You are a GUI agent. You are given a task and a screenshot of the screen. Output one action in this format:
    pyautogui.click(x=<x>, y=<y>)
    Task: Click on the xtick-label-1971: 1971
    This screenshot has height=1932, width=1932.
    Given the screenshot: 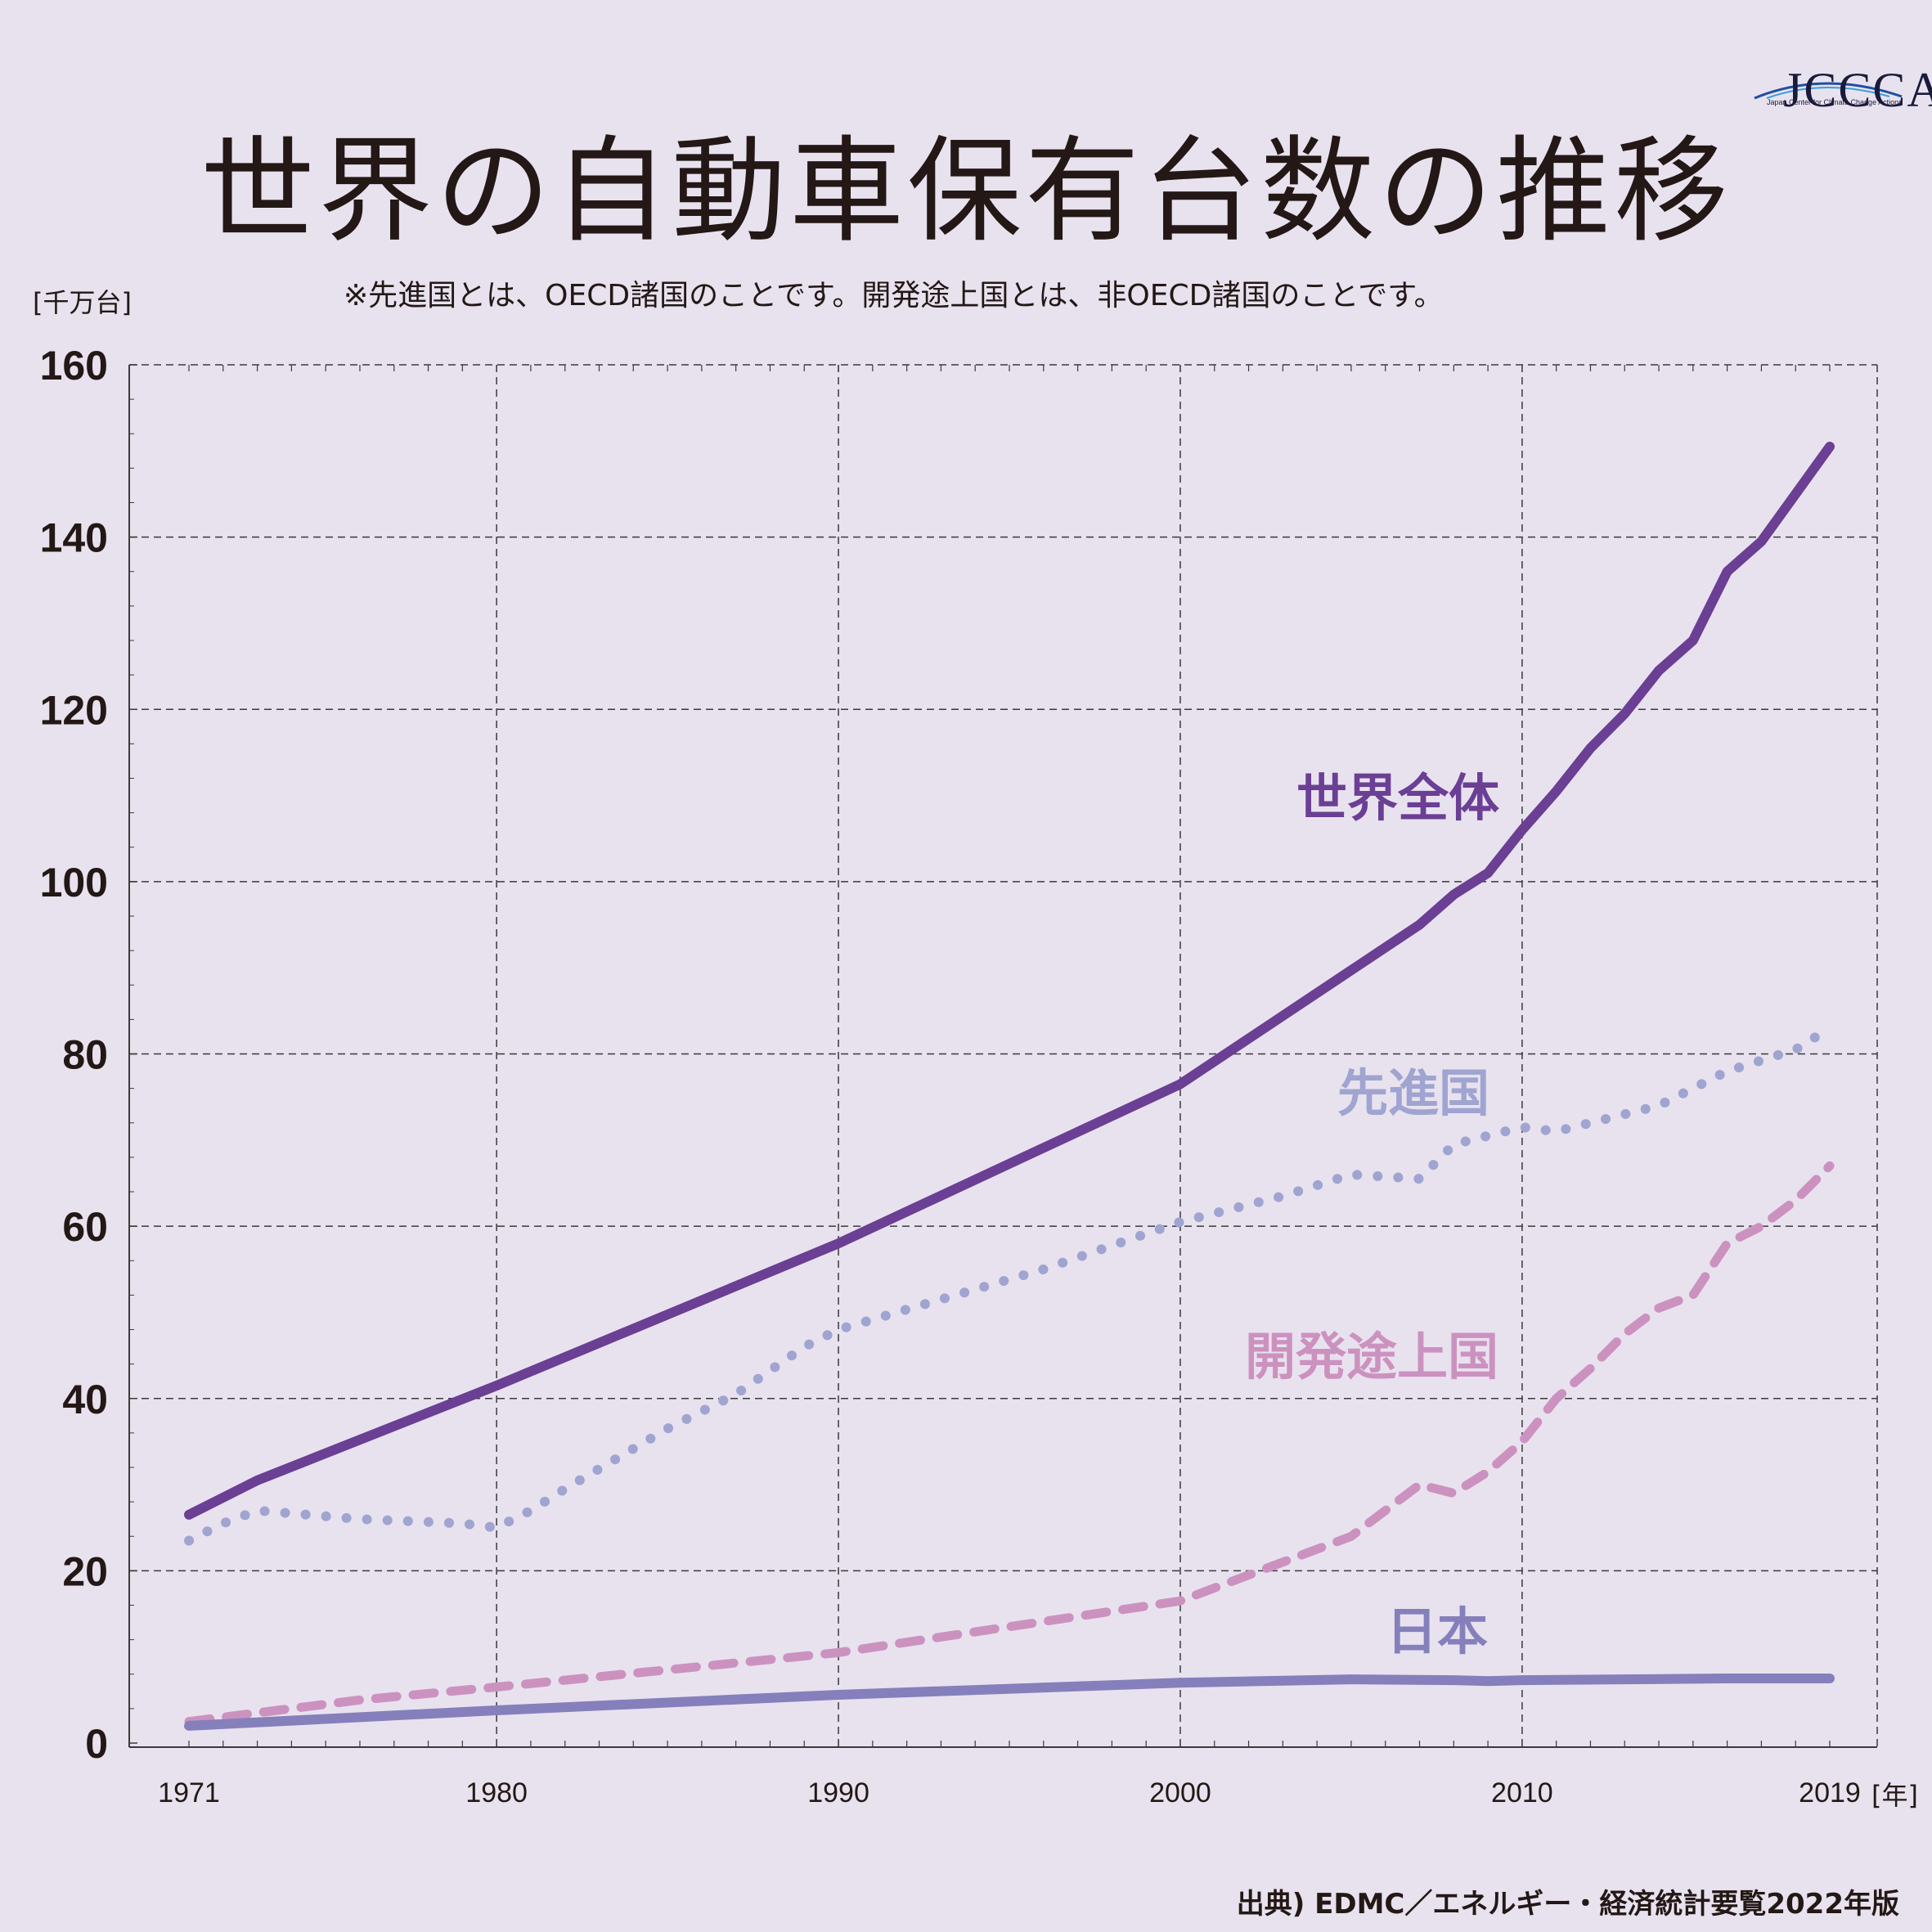 What is the action you would take?
    pyautogui.click(x=189, y=1793)
    